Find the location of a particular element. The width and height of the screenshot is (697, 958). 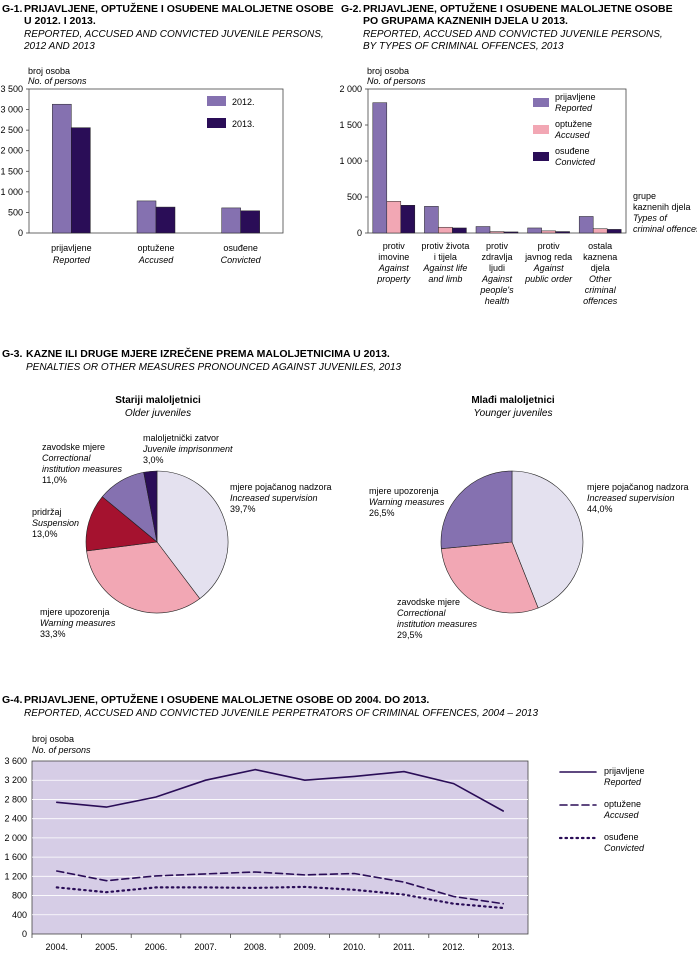

g4-xtick-label: 2013. is located at coordinates (503, 947).